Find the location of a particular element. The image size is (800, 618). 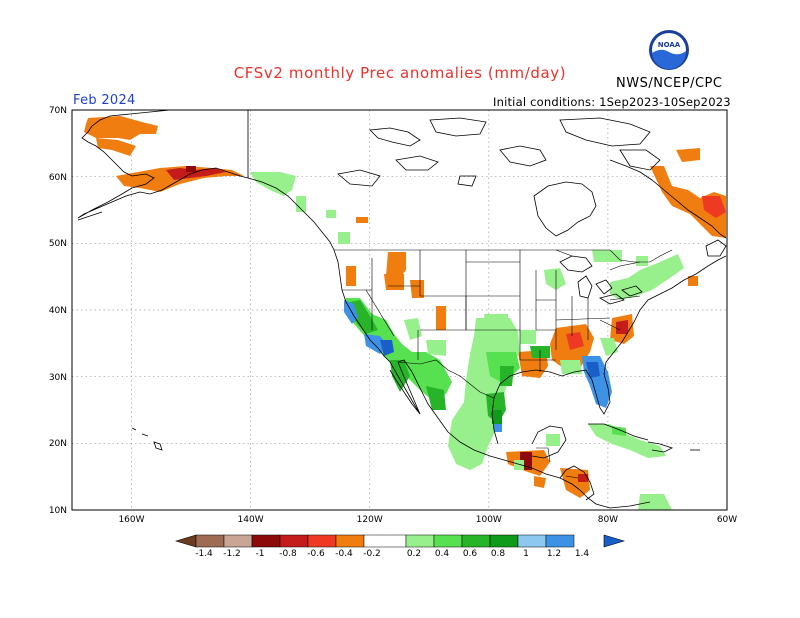

colorbar-label: 0.2 is located at coordinates (414, 554).